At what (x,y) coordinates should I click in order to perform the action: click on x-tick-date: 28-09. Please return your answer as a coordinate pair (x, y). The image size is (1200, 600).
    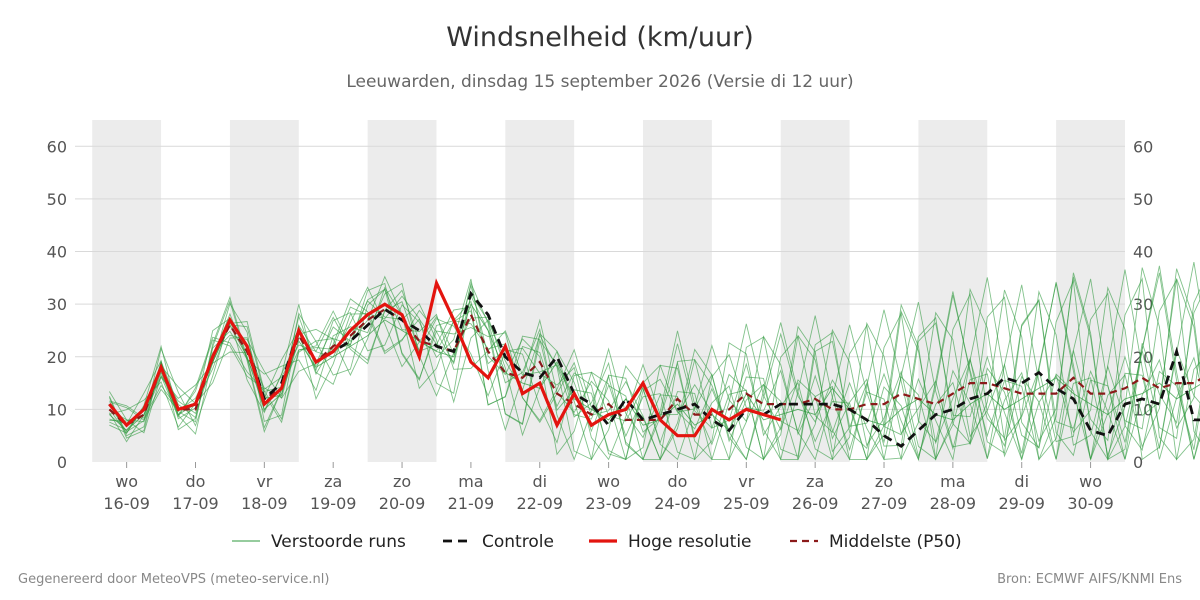
    Looking at the image, I should click on (953, 503).